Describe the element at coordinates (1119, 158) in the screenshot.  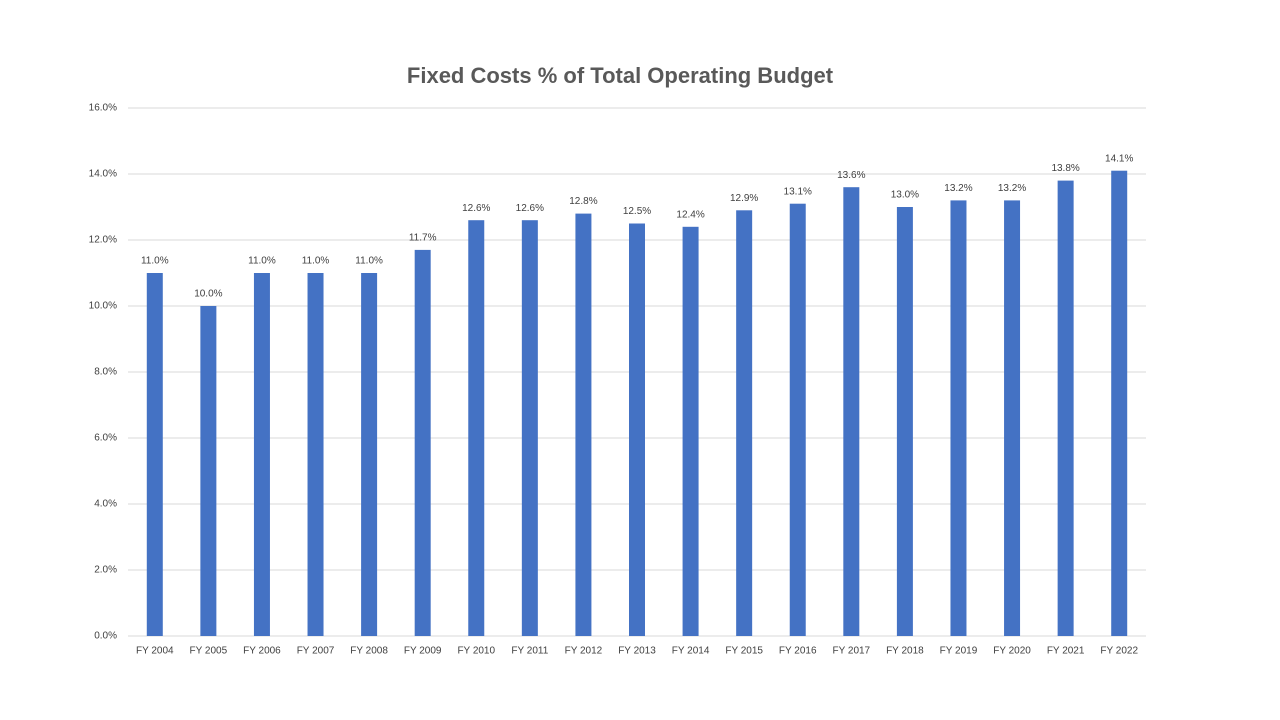
I see `value-label: 14.1%` at that location.